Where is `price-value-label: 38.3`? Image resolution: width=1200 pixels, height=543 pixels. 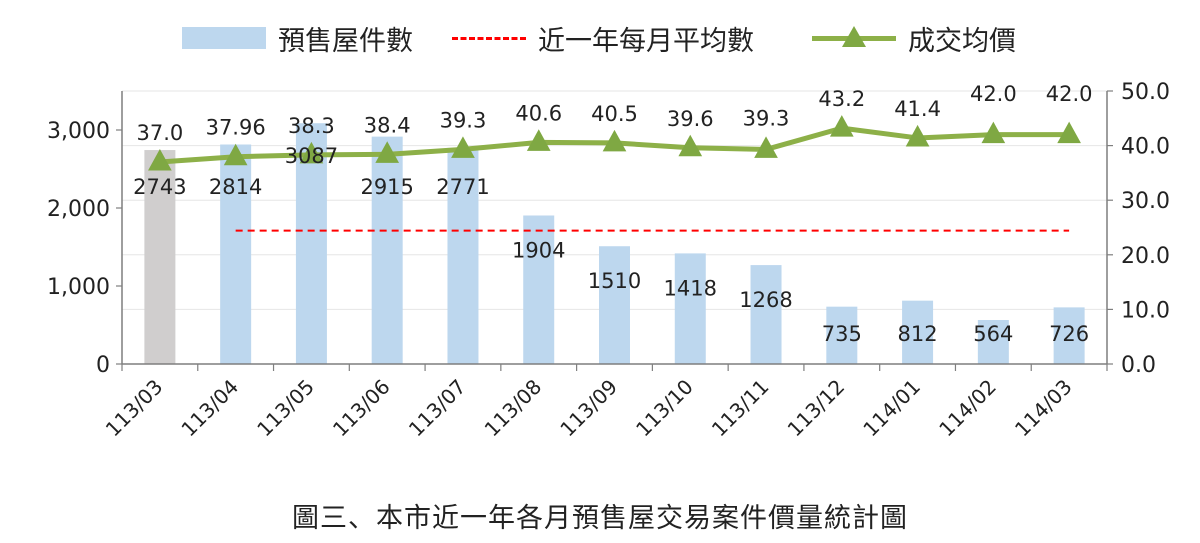 price-value-label: 38.3 is located at coordinates (311, 126).